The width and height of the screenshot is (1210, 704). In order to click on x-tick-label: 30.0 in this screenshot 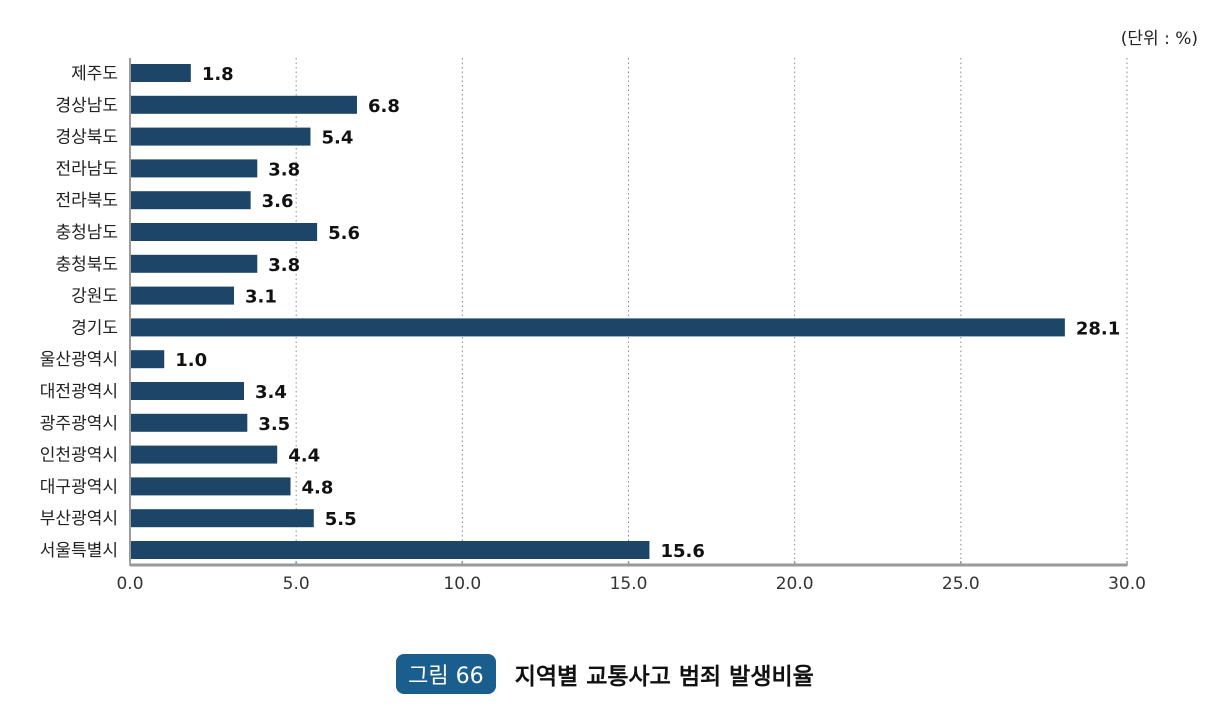, I will do `click(1127, 584)`.